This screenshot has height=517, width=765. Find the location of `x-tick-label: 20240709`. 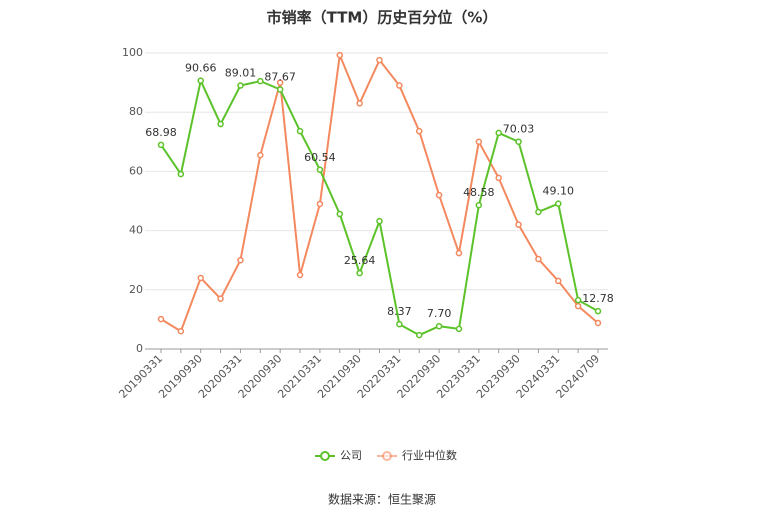

x-tick-label: 20240709 is located at coordinates (577, 376).